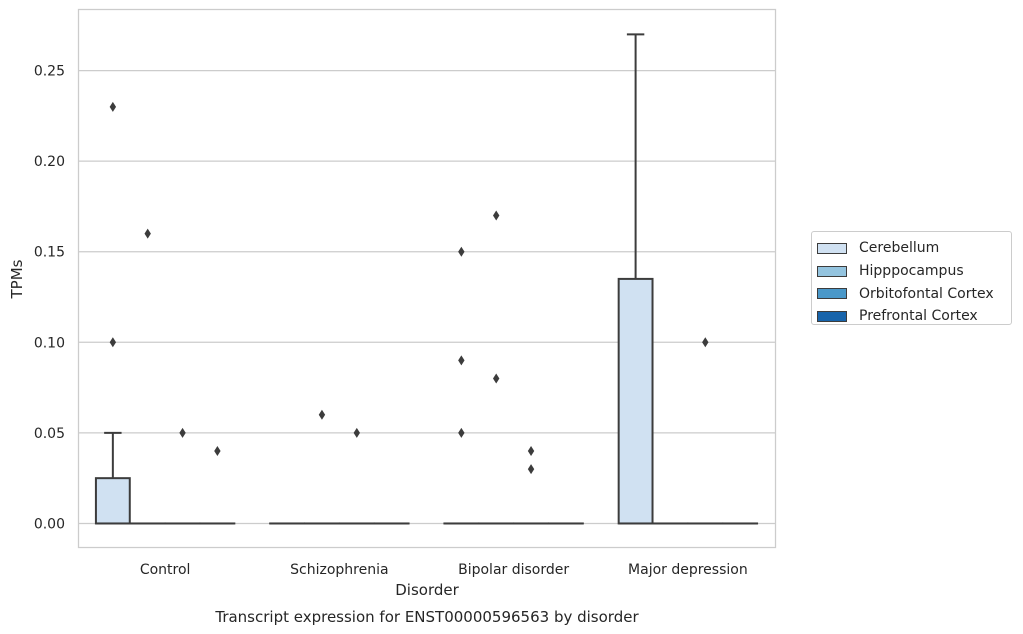  What do you see at coordinates (49, 343) in the screenshot?
I see `y-tick-label: 0.10` at bounding box center [49, 343].